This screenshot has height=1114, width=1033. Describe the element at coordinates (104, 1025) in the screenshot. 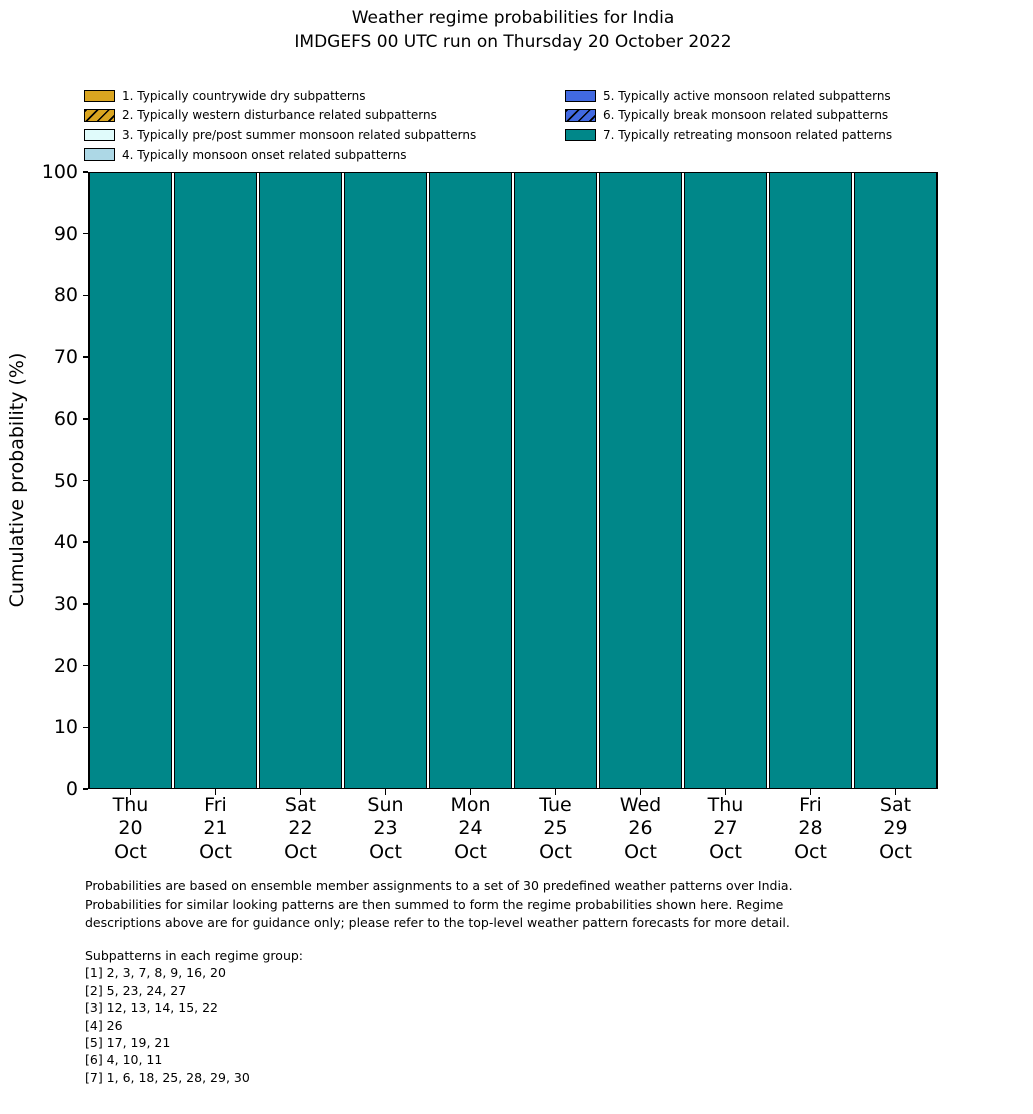

I see `subpatterns-line: [4] 26` at that location.